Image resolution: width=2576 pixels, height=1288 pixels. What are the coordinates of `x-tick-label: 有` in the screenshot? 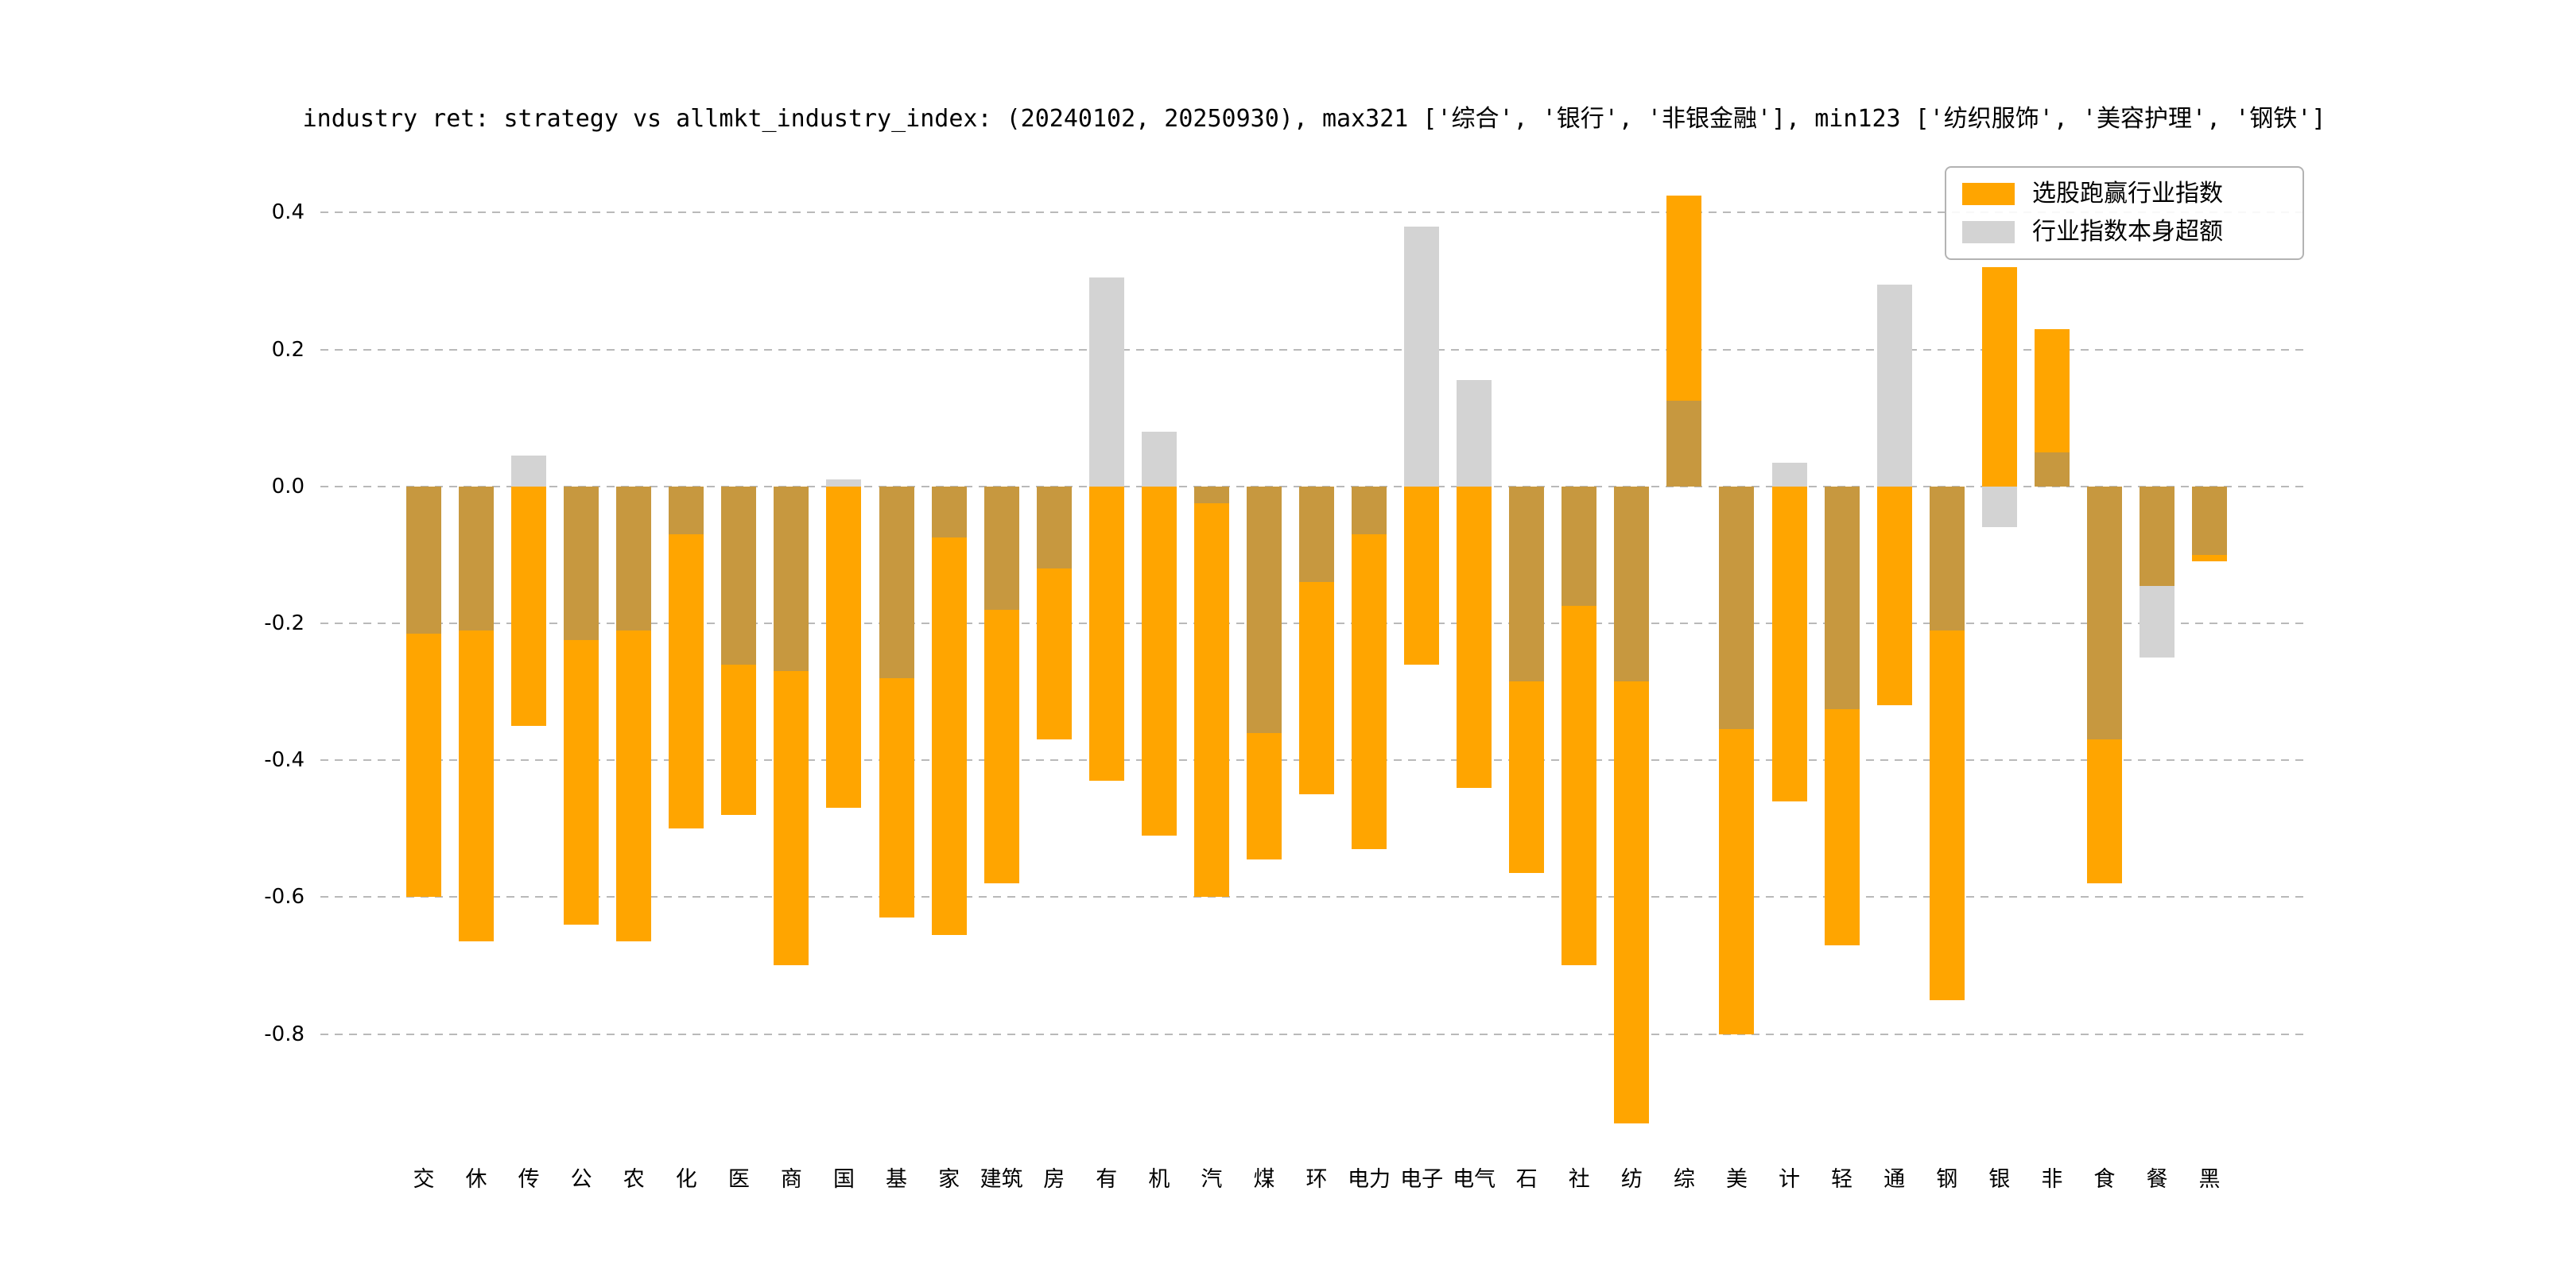 It's located at (1107, 1179).